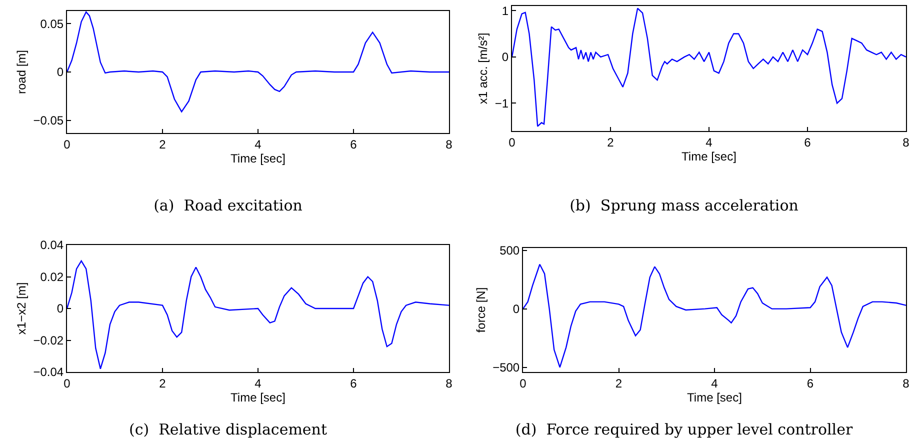  What do you see at coordinates (52, 245) in the screenshot?
I see `y-tick-label: 0.04` at bounding box center [52, 245].